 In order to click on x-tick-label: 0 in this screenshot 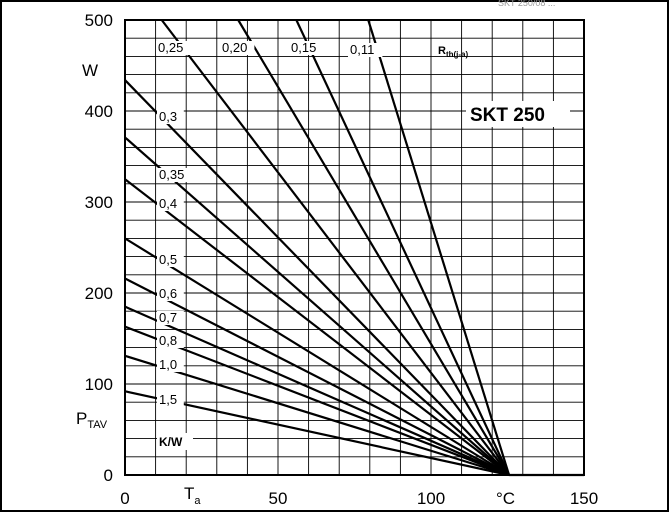, I will do `click(124, 498)`.